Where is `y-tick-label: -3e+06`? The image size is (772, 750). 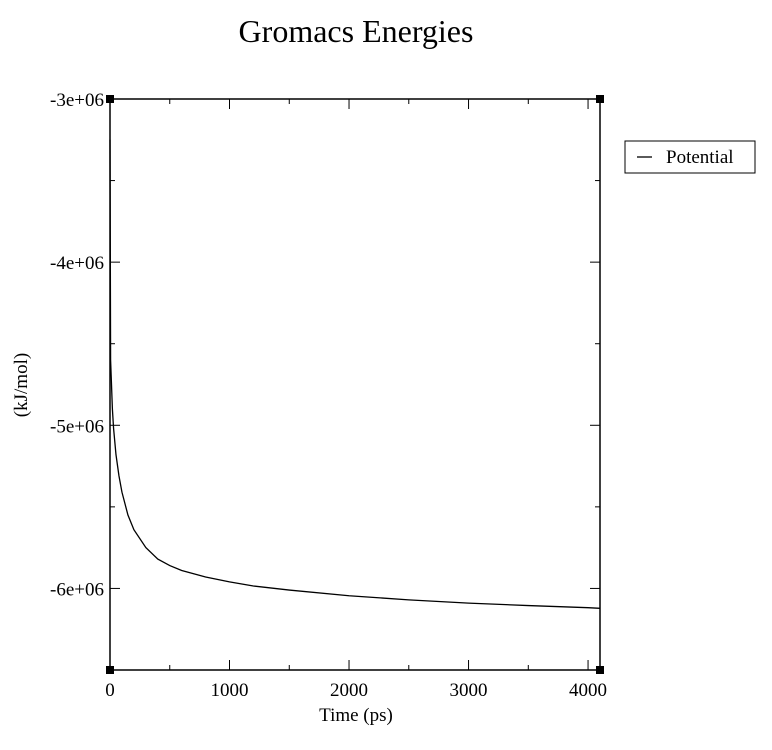 y-tick-label: -3e+06 is located at coordinates (77, 100).